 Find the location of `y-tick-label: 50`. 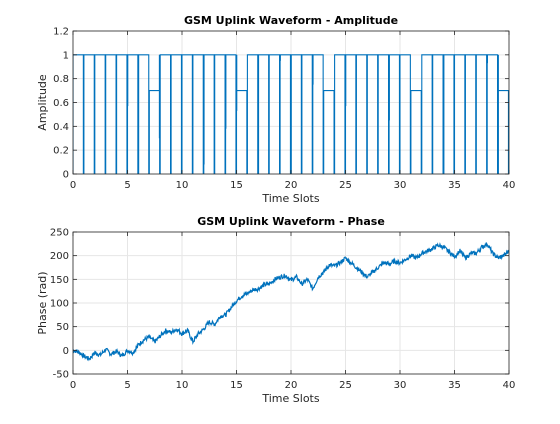

y-tick-label: 50 is located at coordinates (62, 327).